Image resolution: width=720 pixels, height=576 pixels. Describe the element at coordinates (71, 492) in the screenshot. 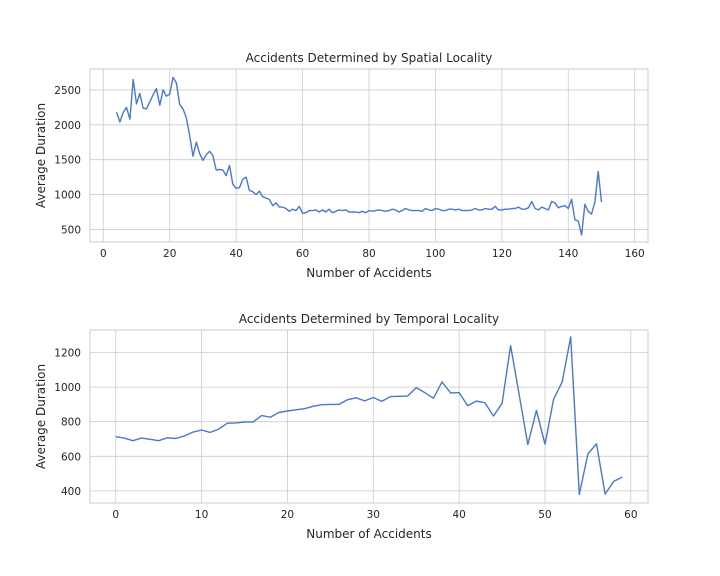

I see `y-tick-label: 400` at that location.